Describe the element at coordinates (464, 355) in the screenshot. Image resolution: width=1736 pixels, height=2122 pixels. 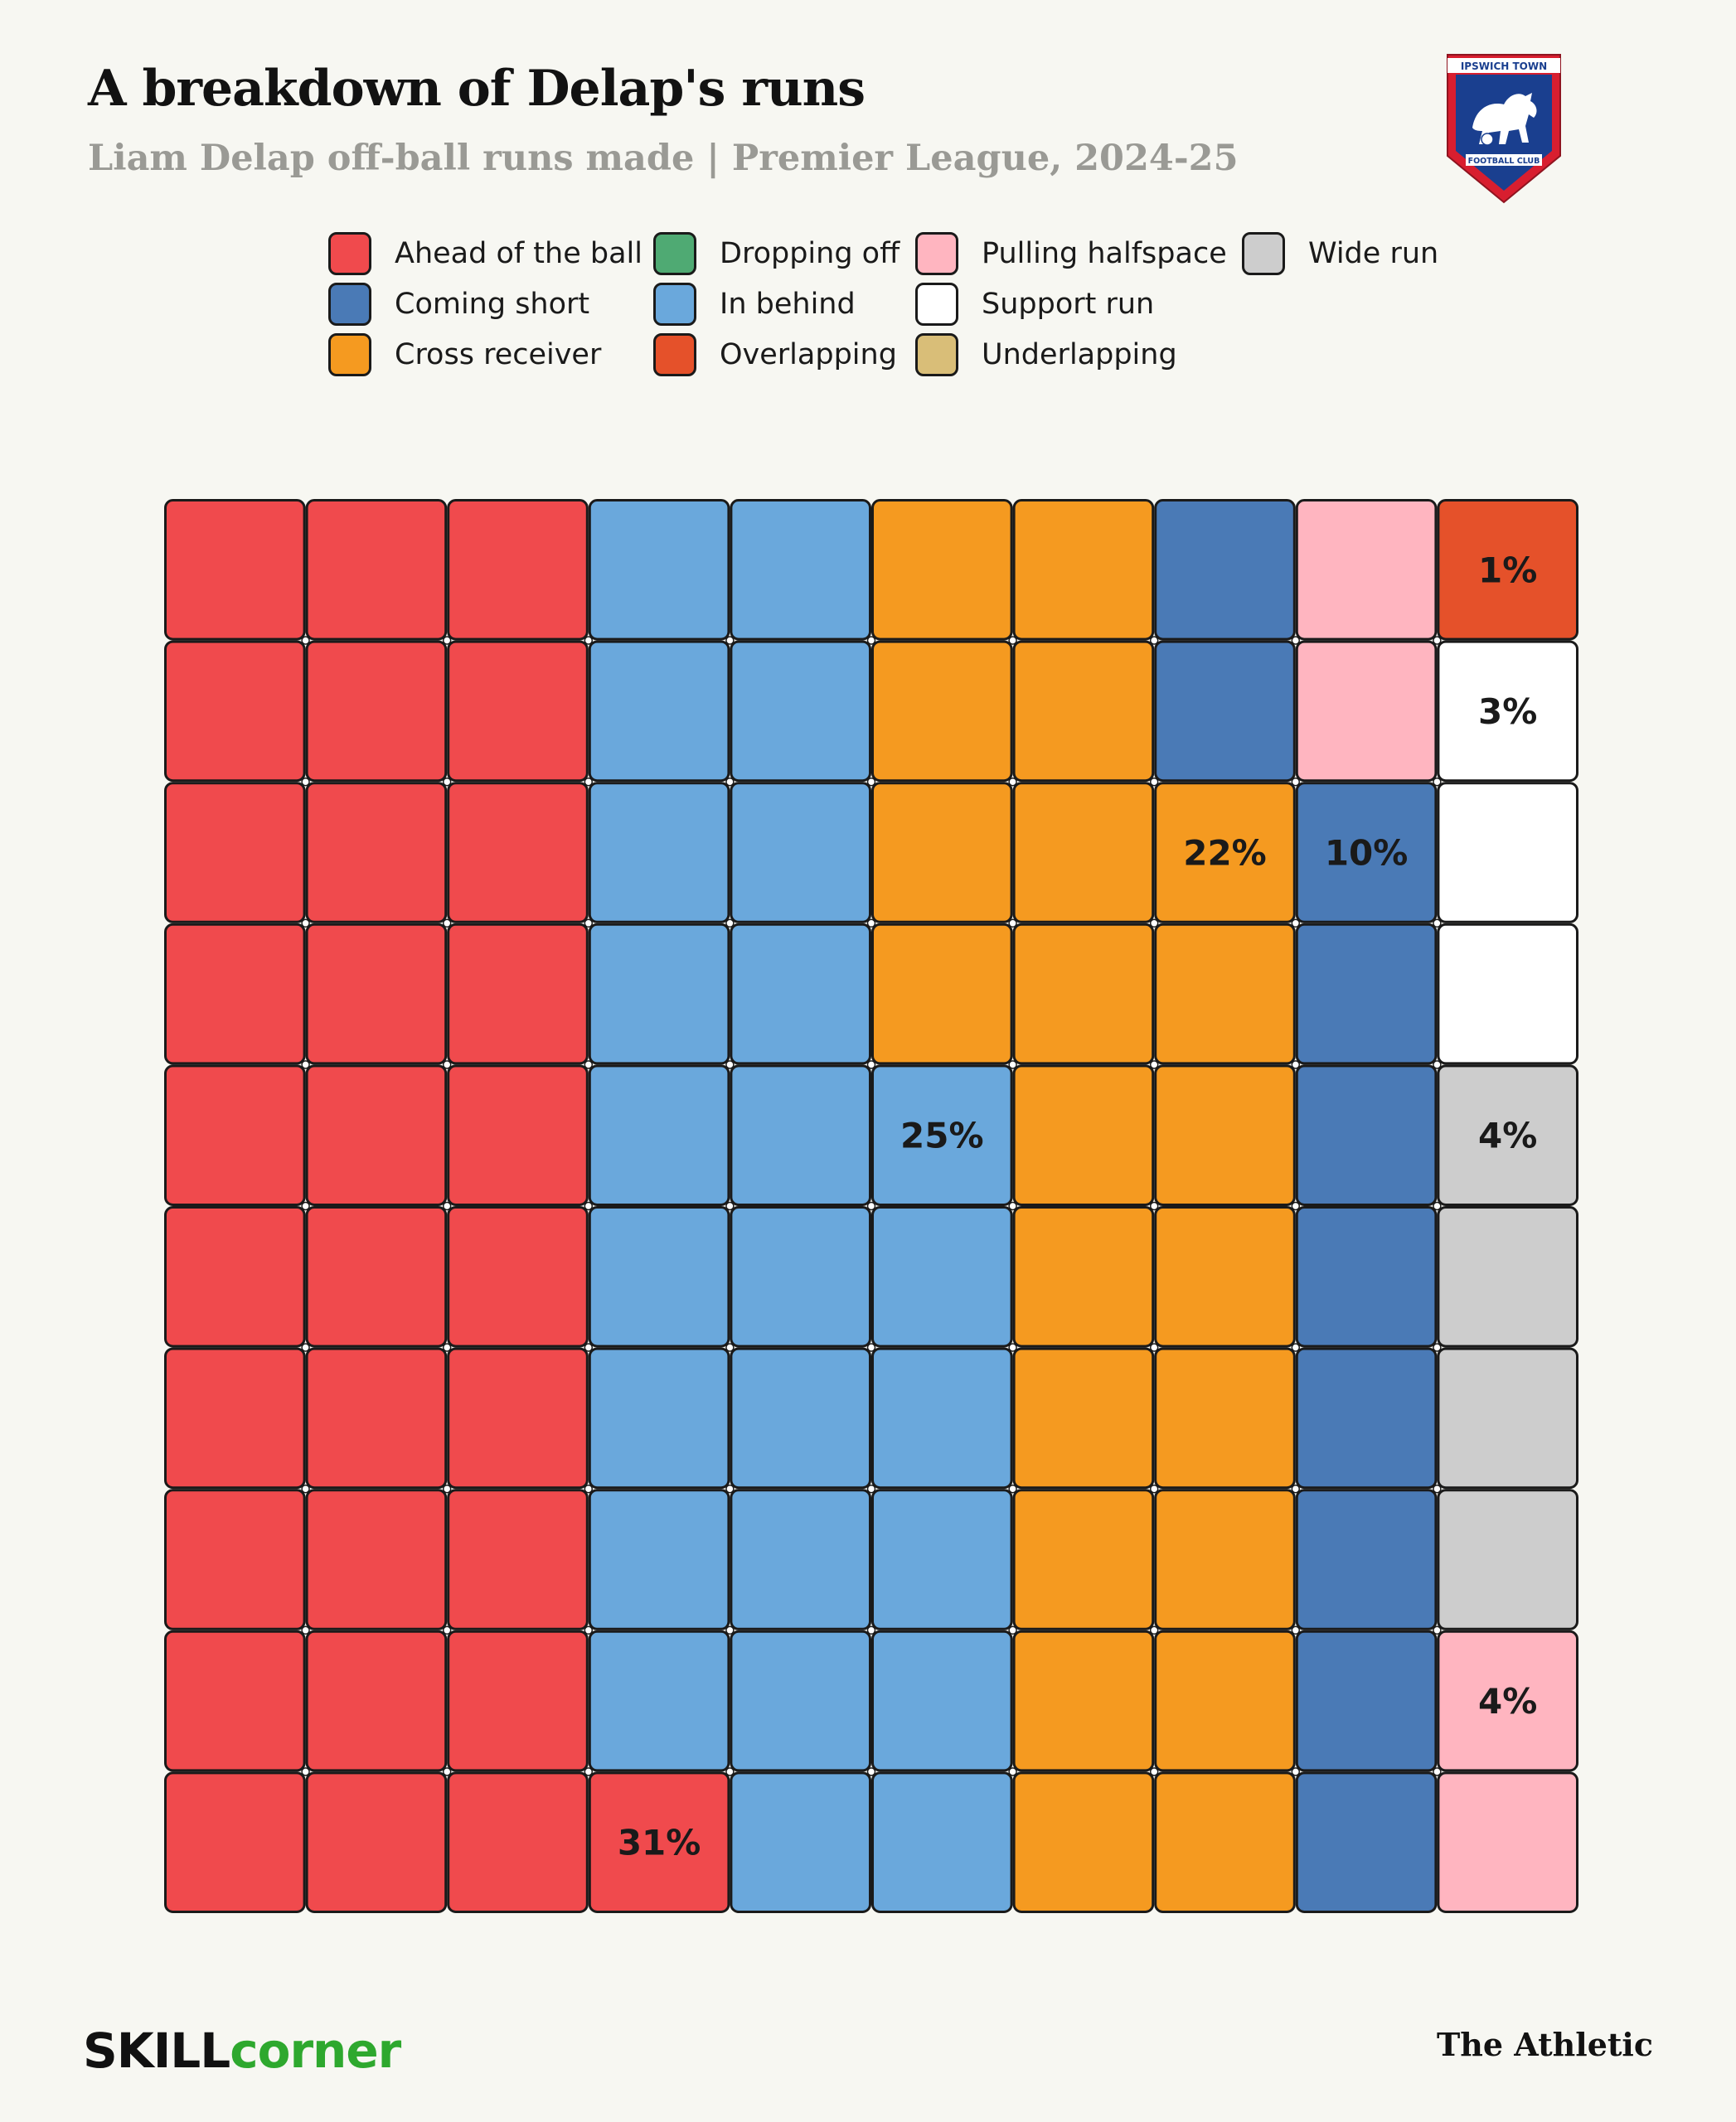
I see `legend-item: Cross receiver` at that location.